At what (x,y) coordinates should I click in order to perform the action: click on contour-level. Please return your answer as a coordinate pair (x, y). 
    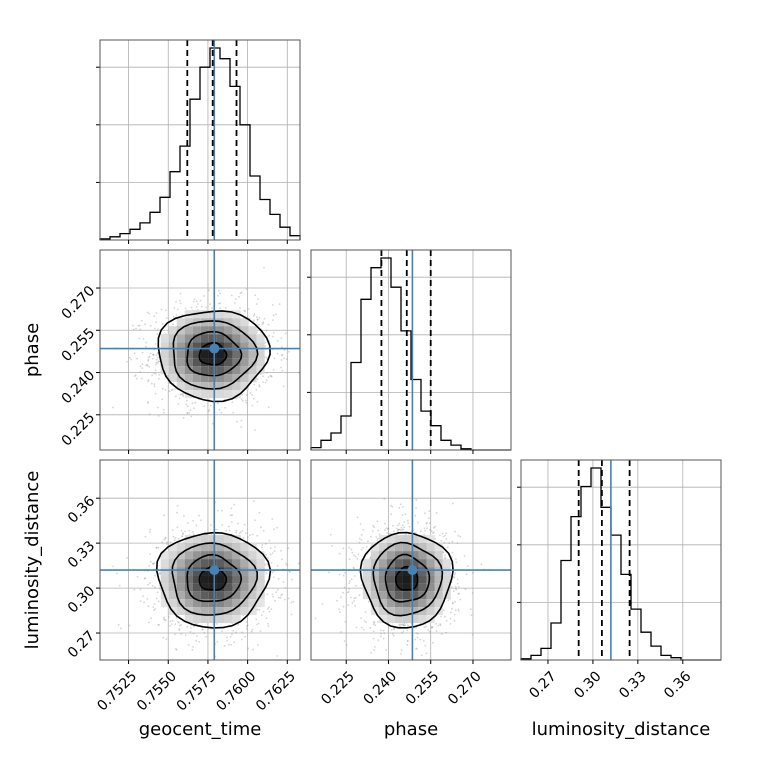
    Looking at the image, I should click on (214, 353).